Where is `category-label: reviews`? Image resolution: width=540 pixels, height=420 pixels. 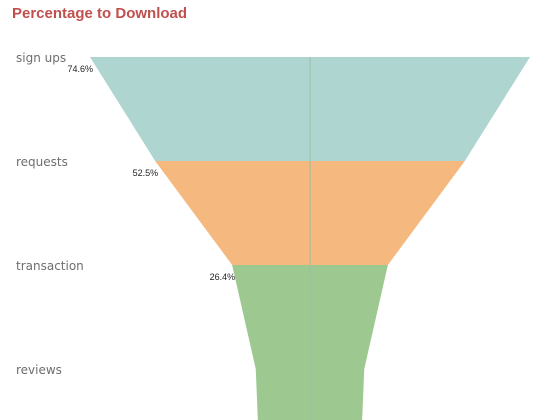 category-label: reviews is located at coordinates (39, 370).